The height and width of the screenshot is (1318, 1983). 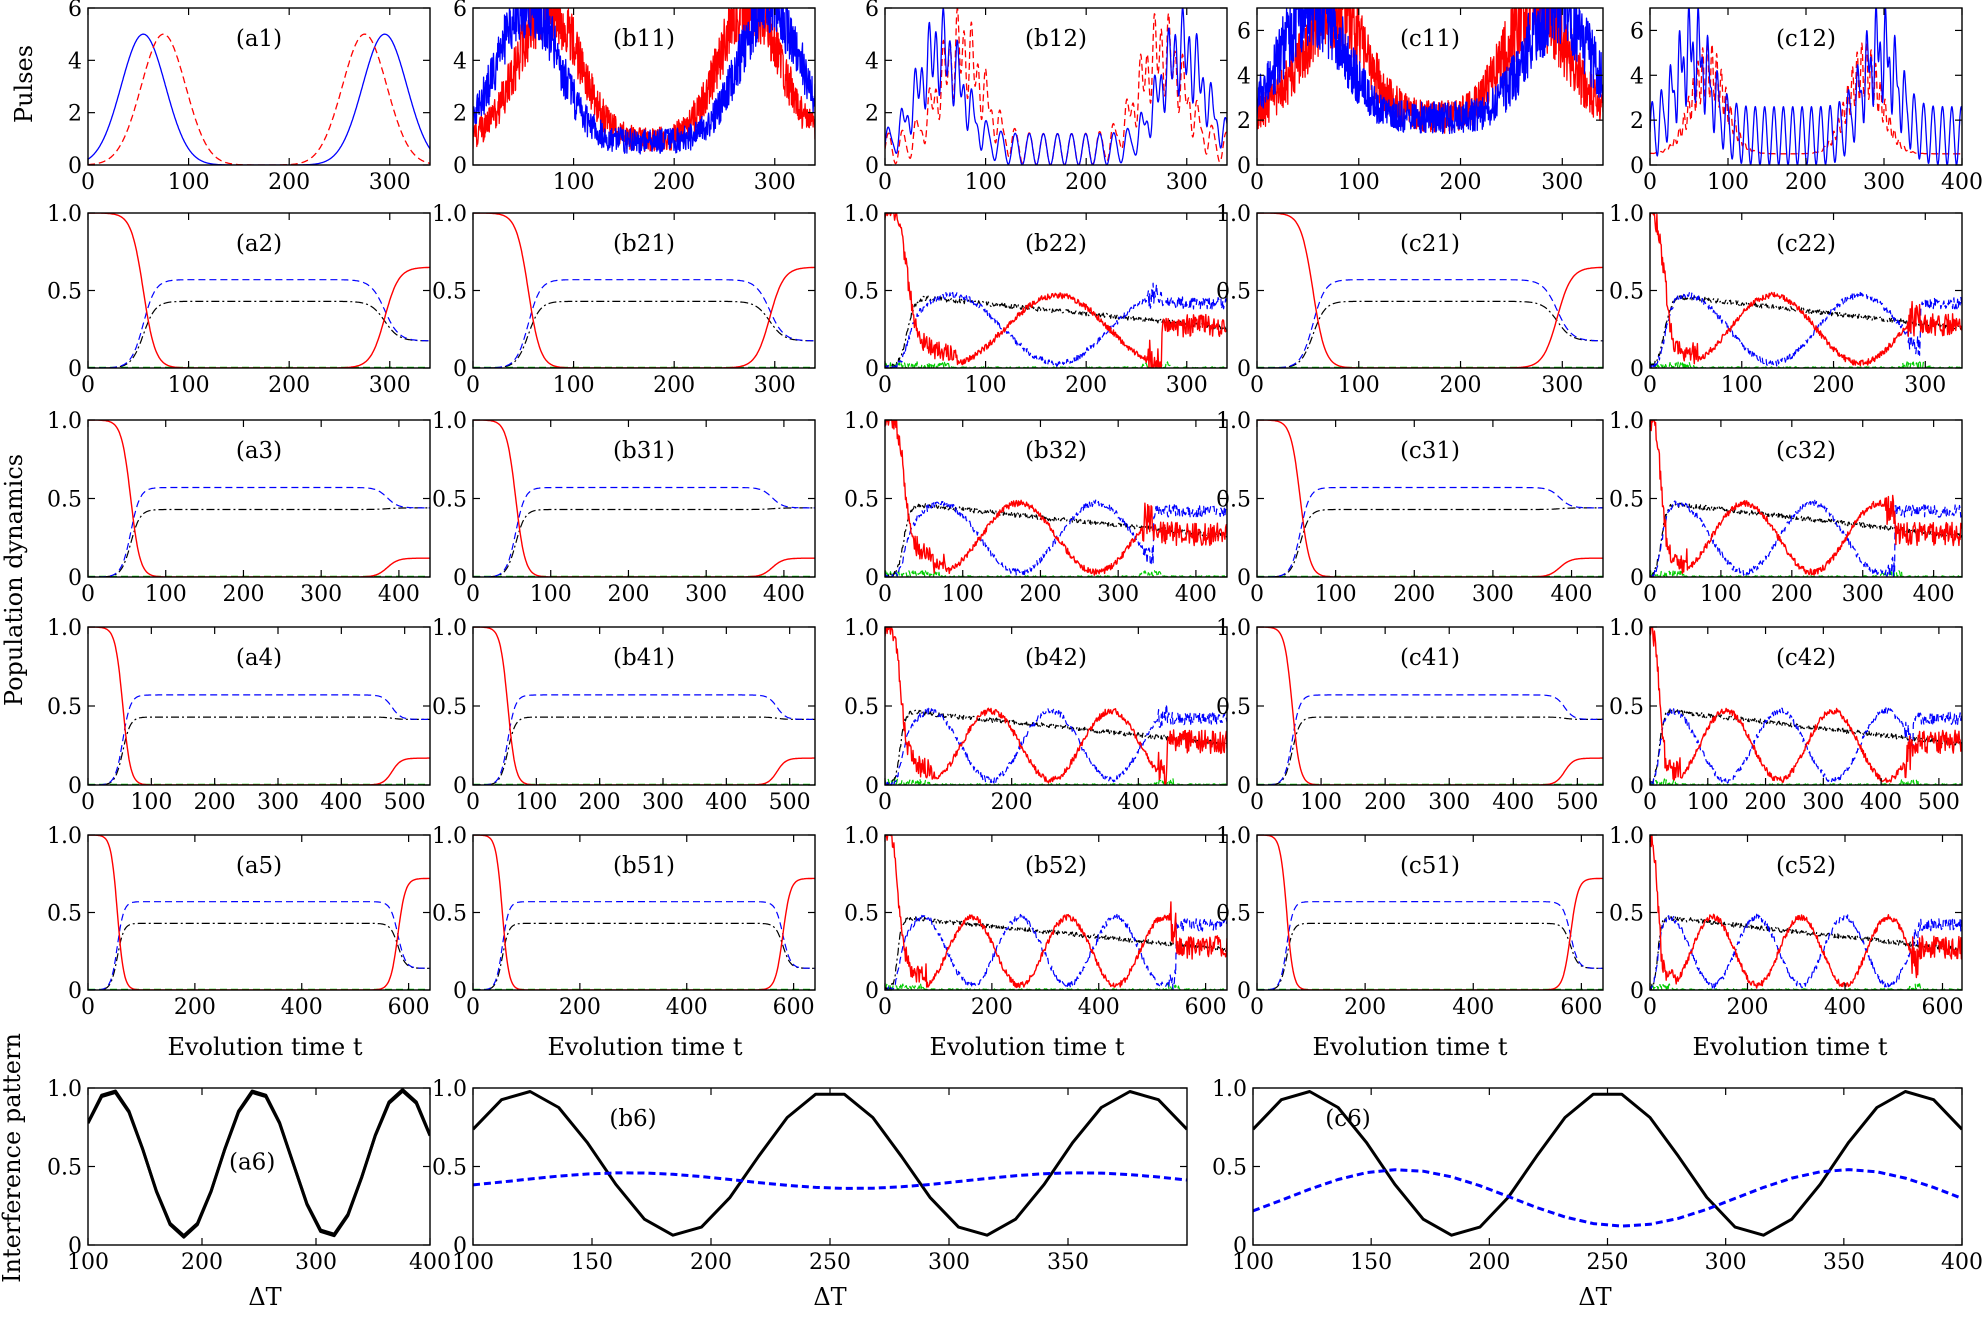 I want to click on panel-label-a3: (a3), so click(x=259, y=451).